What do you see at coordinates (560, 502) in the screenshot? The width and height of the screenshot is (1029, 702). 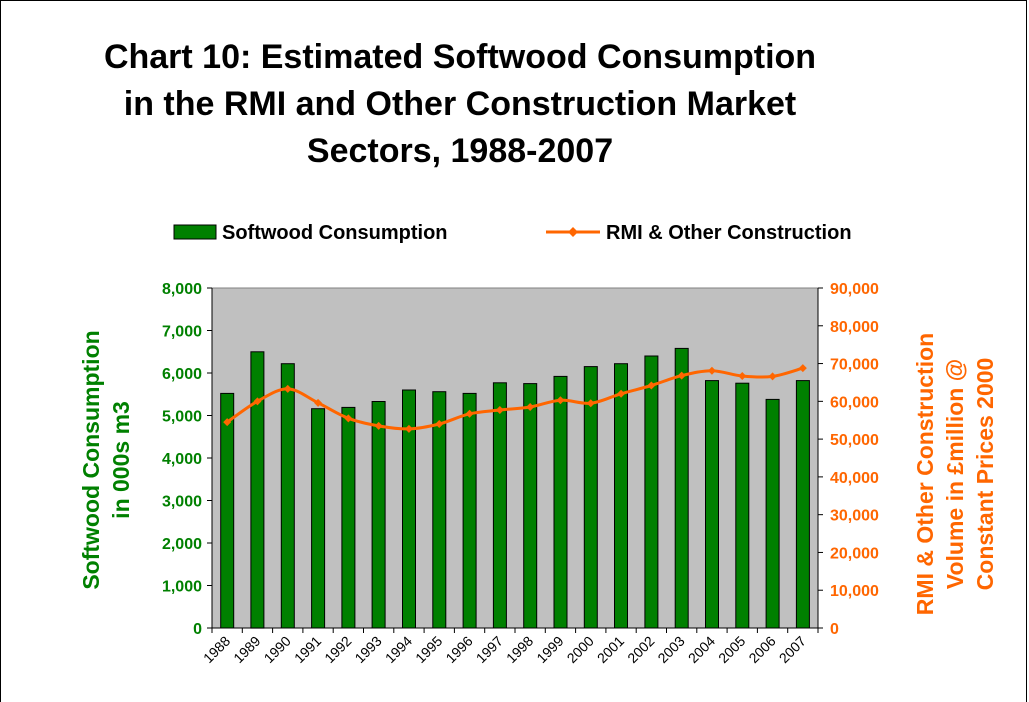 I see `bar-1999` at bounding box center [560, 502].